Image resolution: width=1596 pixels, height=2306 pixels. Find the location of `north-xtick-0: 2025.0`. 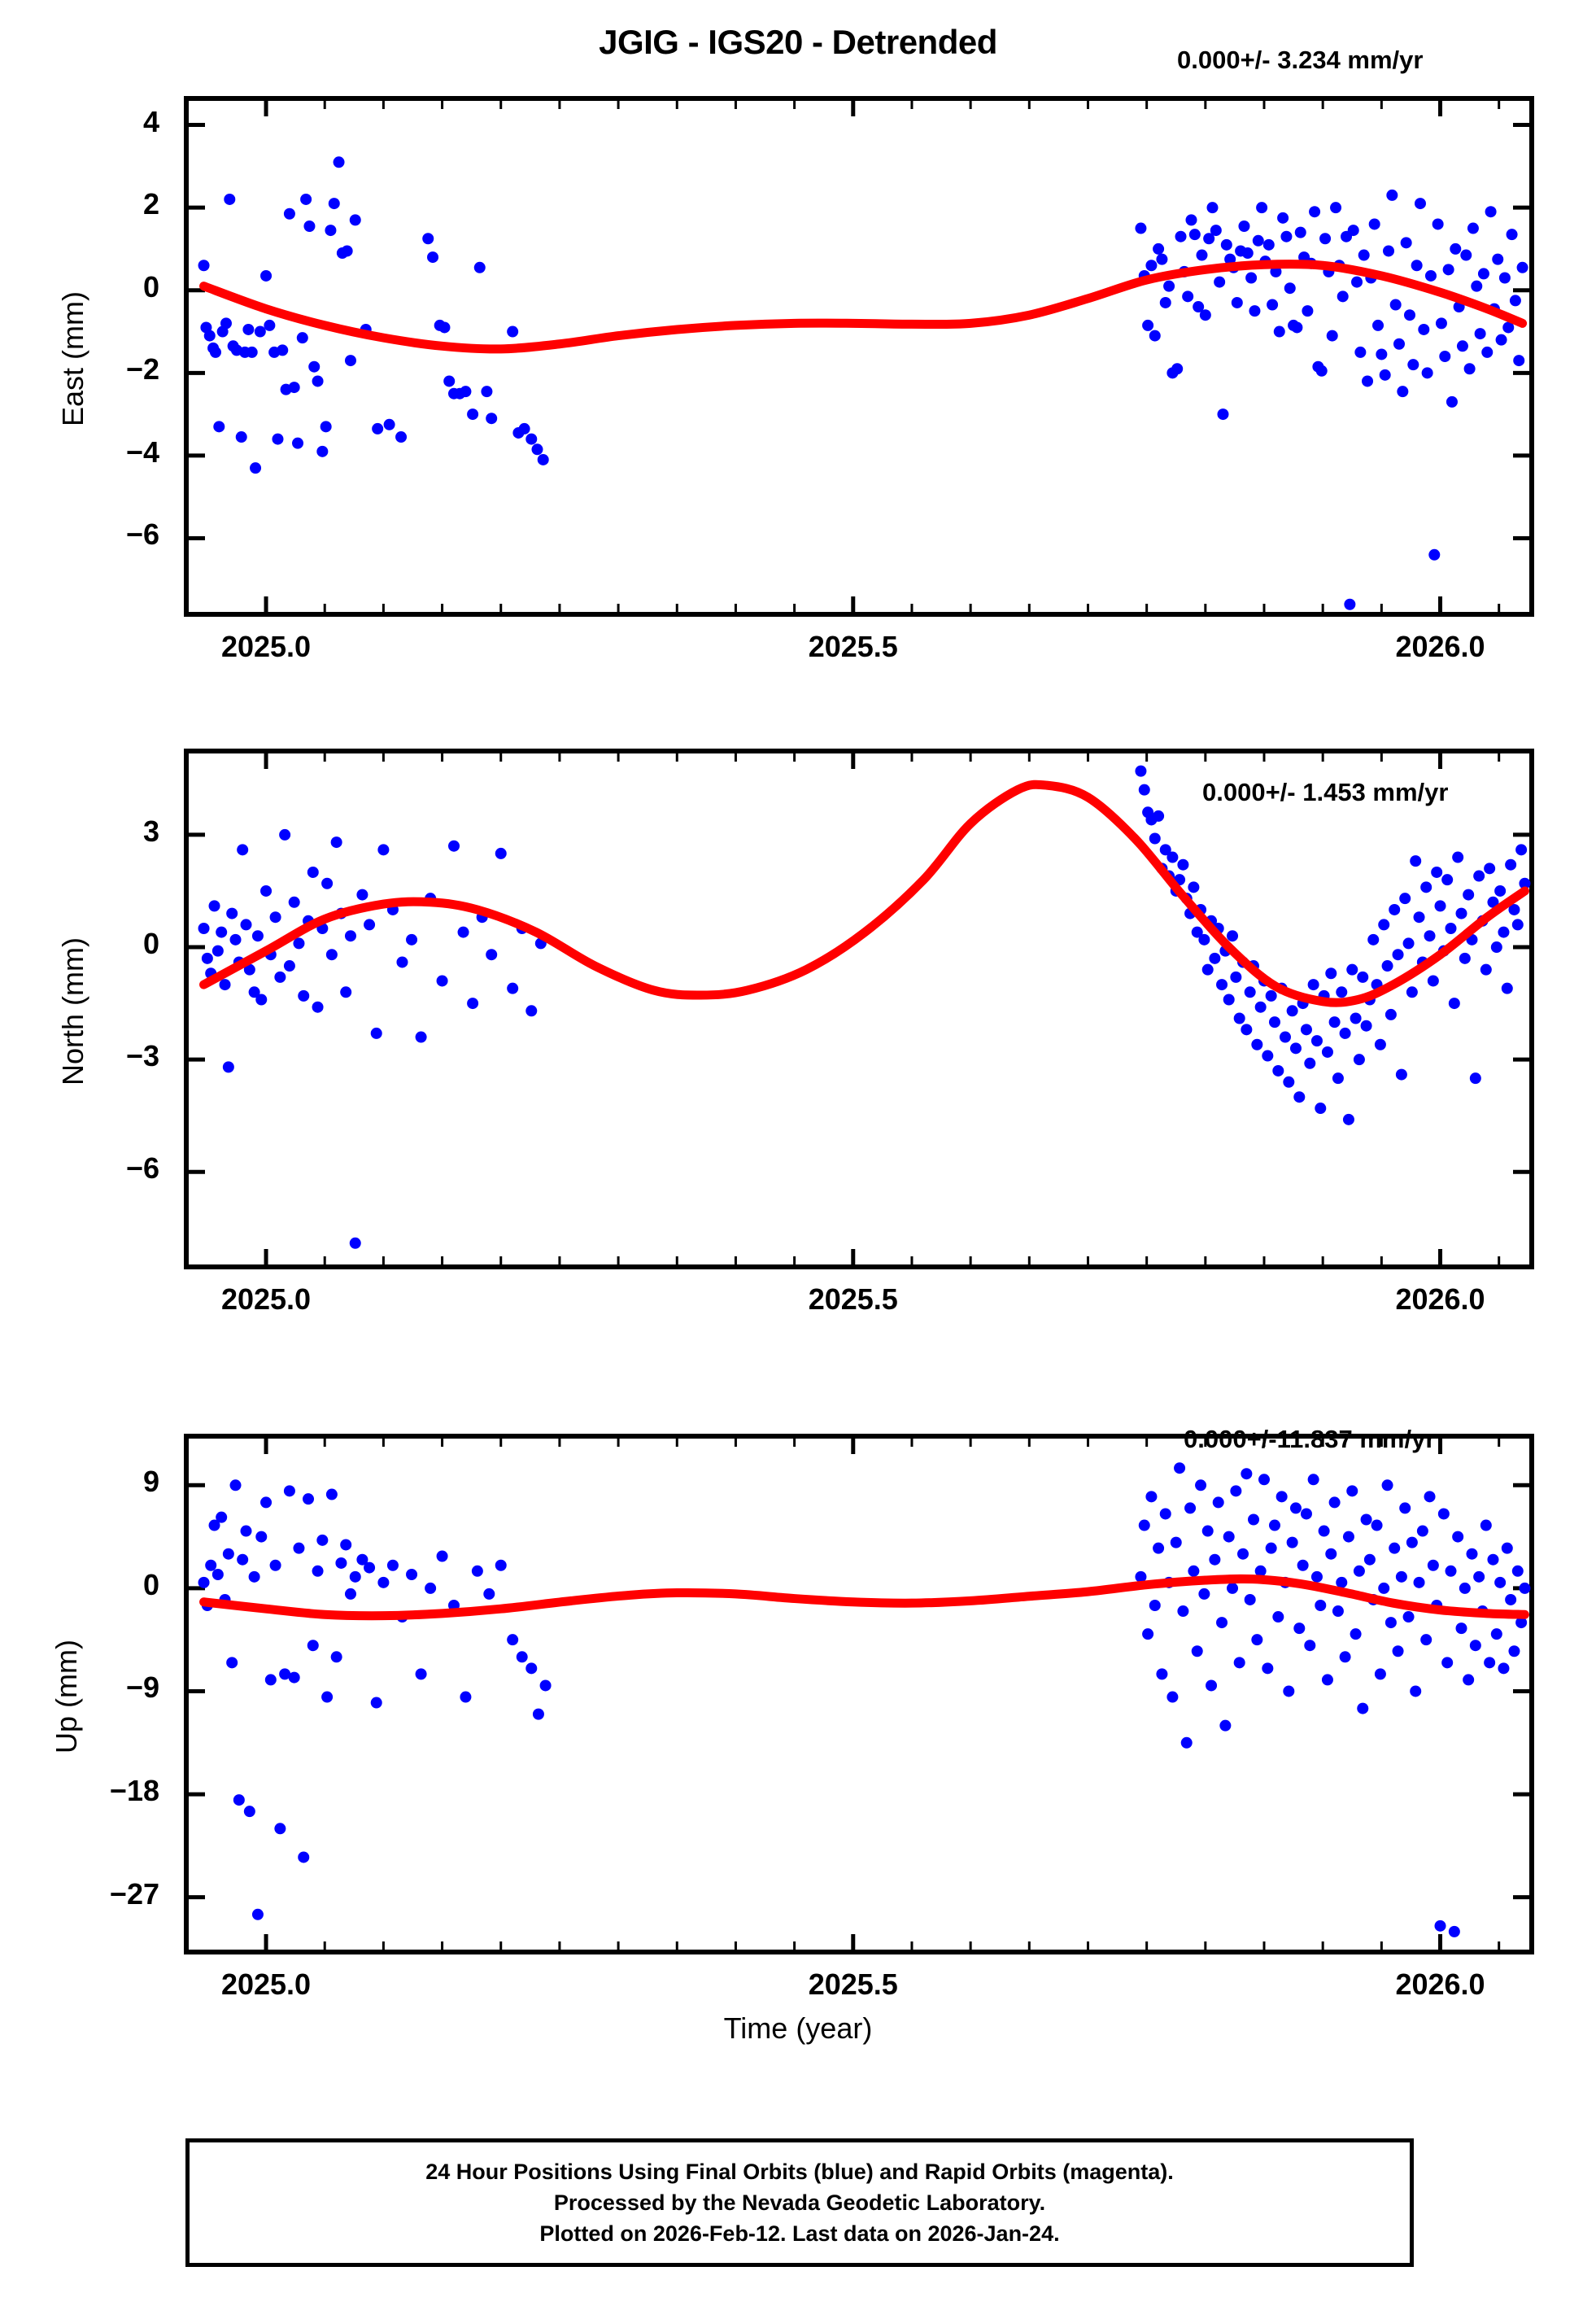

north-xtick-0: 2025.0 is located at coordinates (266, 1299).